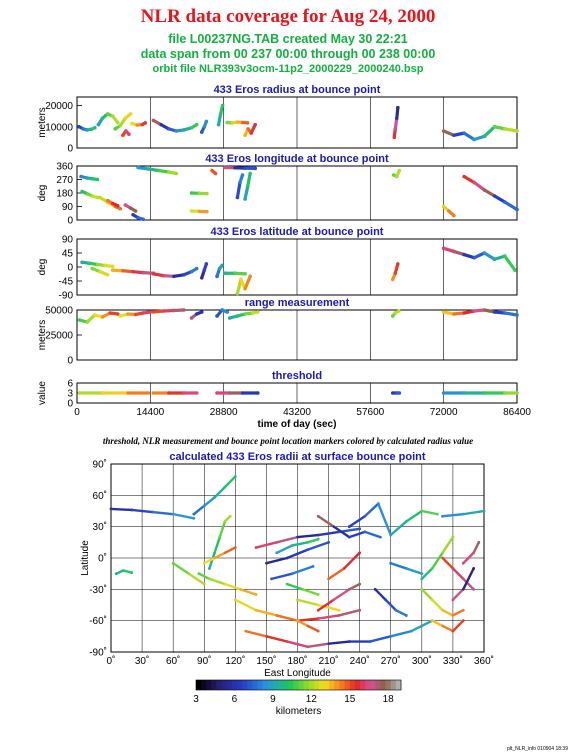 The width and height of the screenshot is (576, 756). I want to click on y-axis-label: value, so click(42, 393).